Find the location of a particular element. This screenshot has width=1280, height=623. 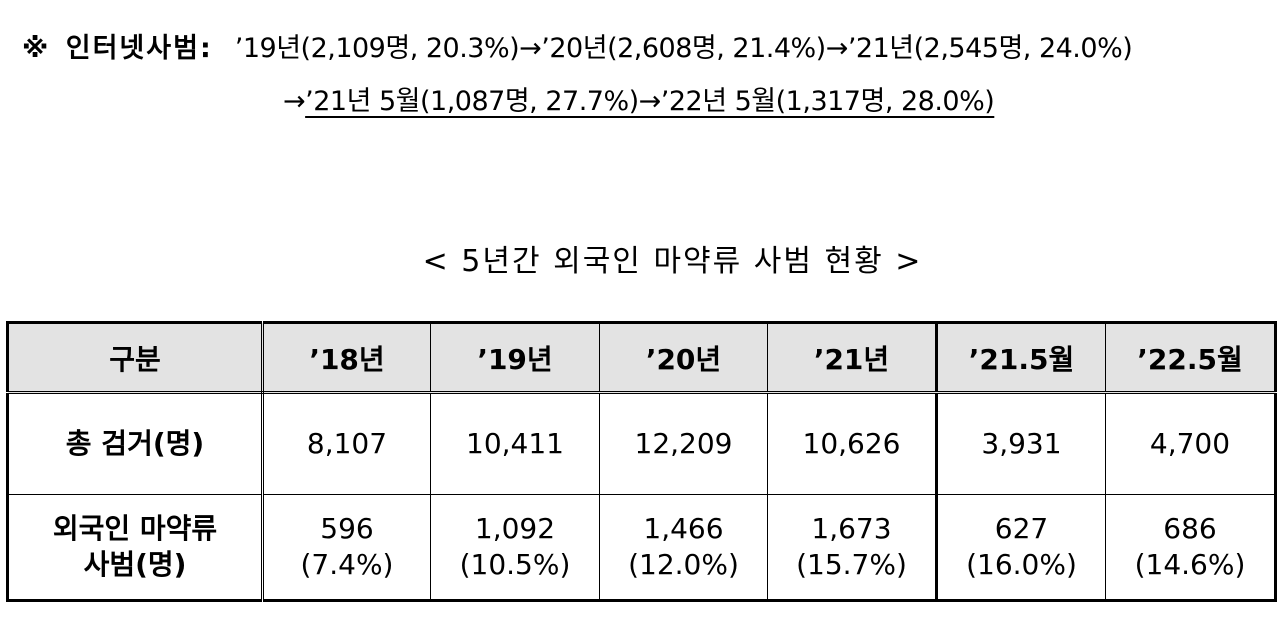

header-2022-may: ’22.5월 is located at coordinates (1190, 358).